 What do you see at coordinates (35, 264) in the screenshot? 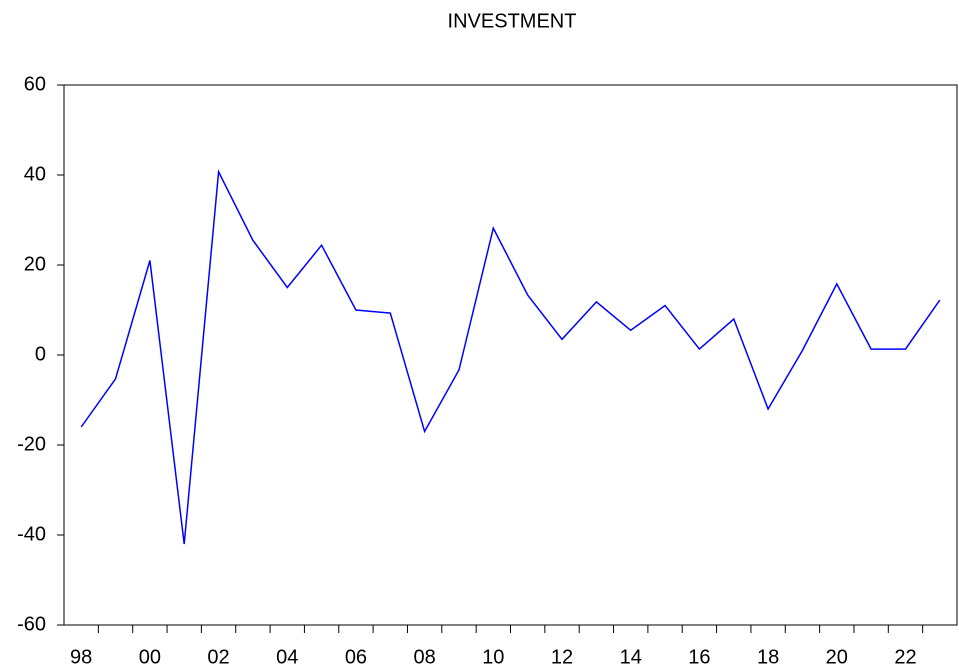
I see `y-tick-label: 20` at bounding box center [35, 264].